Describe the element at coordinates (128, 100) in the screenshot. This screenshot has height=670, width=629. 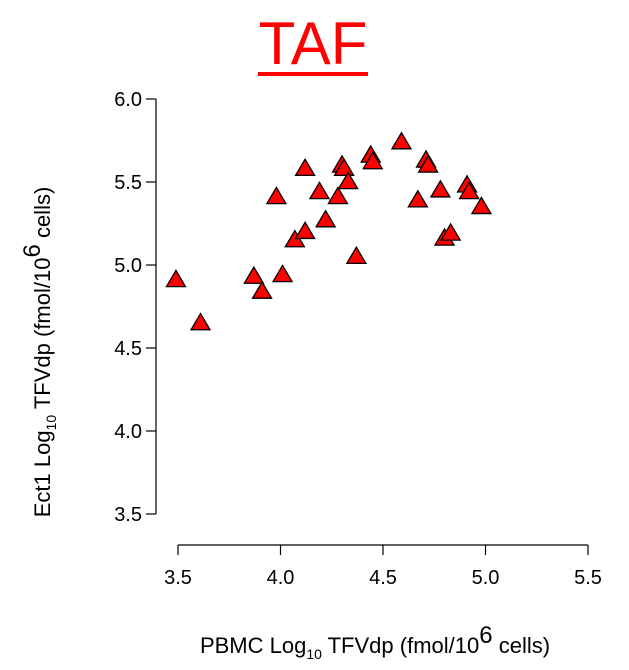
I see `y-tick-label: 6.0` at that location.